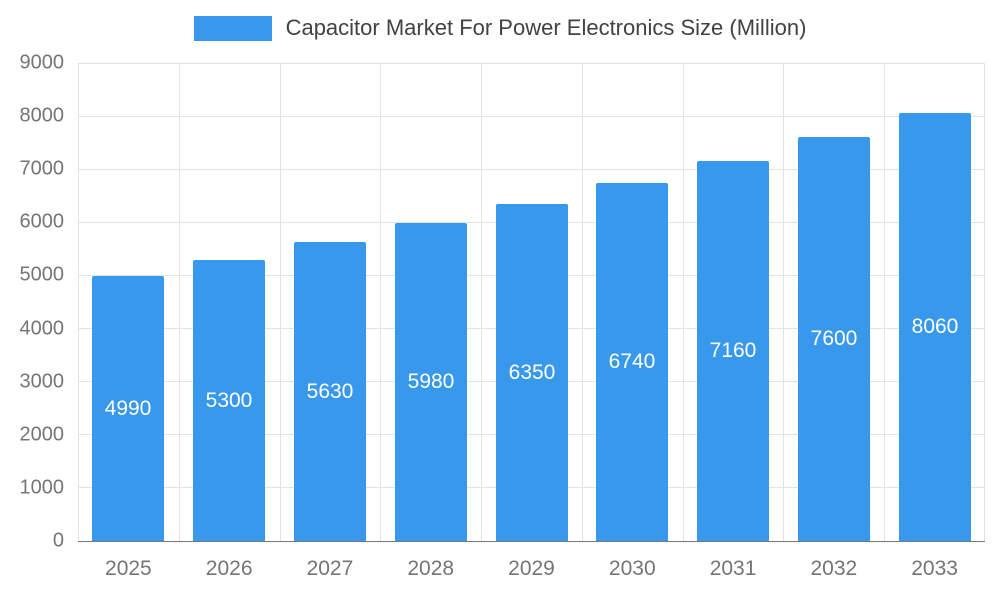  What do you see at coordinates (42, 434) in the screenshot?
I see `y-tick-label: 2000` at bounding box center [42, 434].